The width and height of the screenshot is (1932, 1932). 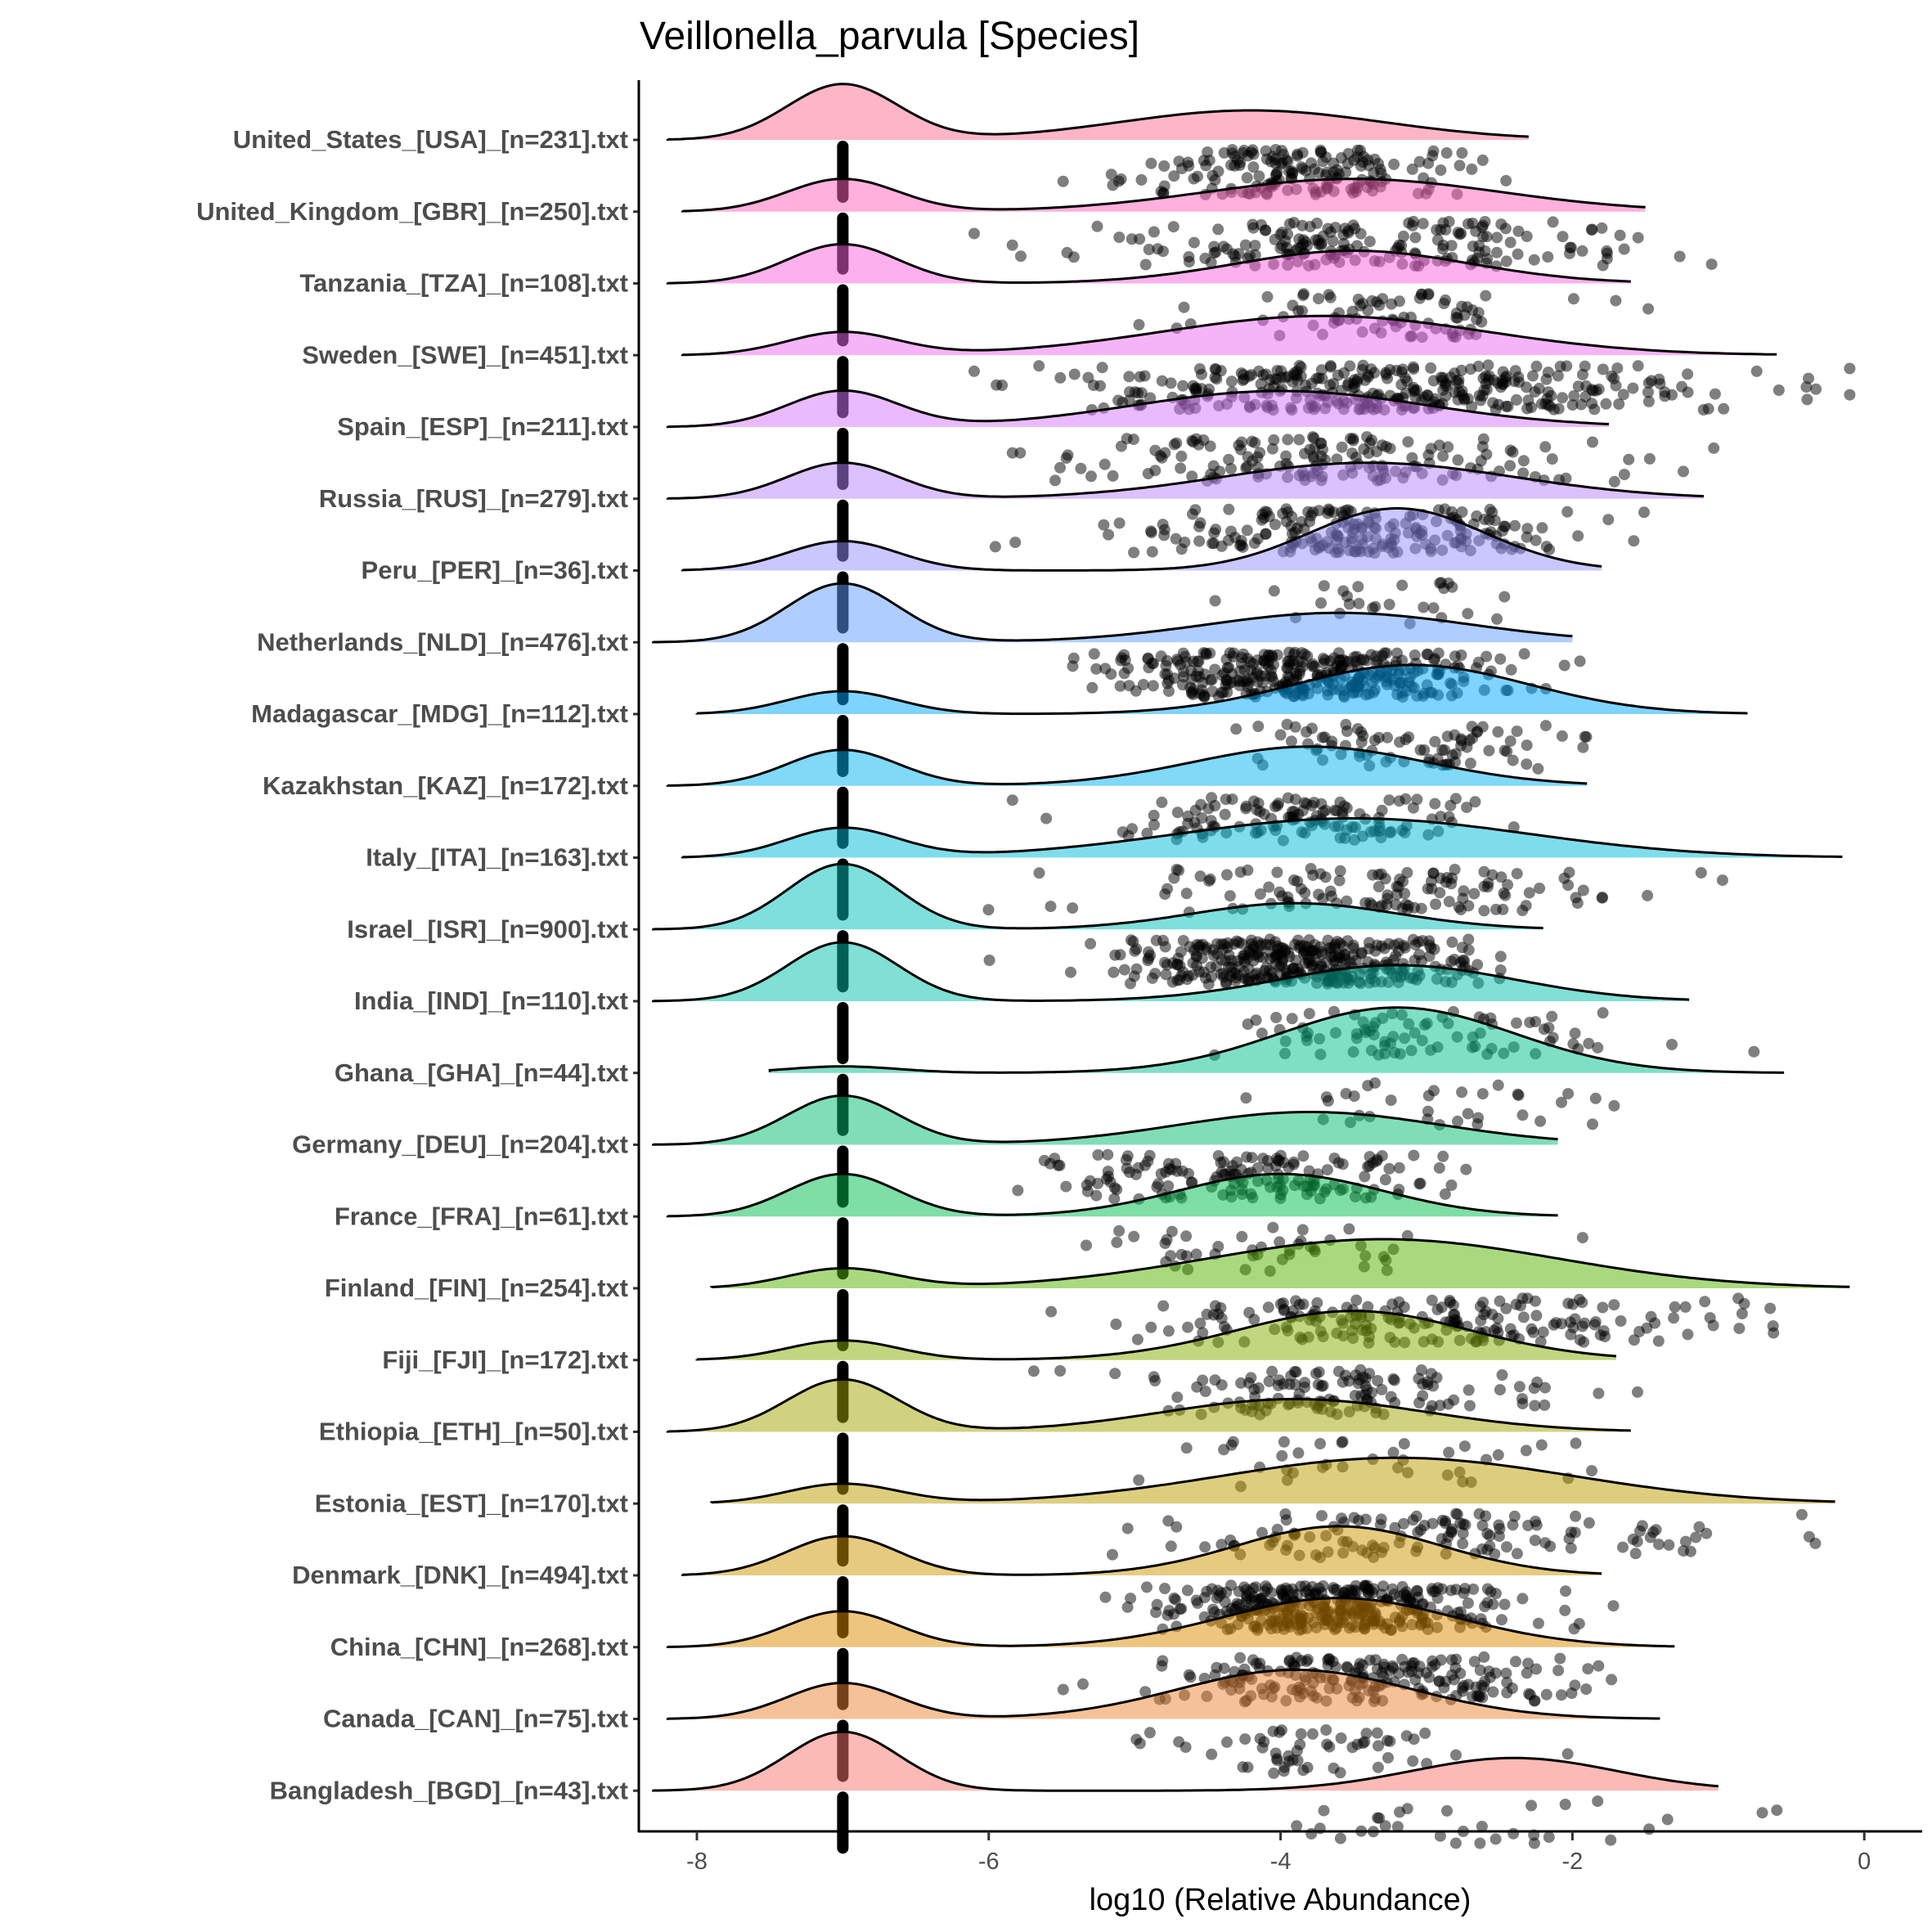 What do you see at coordinates (1057, 1002) in the screenshot?
I see `row-12: India_[IND]_[n=110].txt` at bounding box center [1057, 1002].